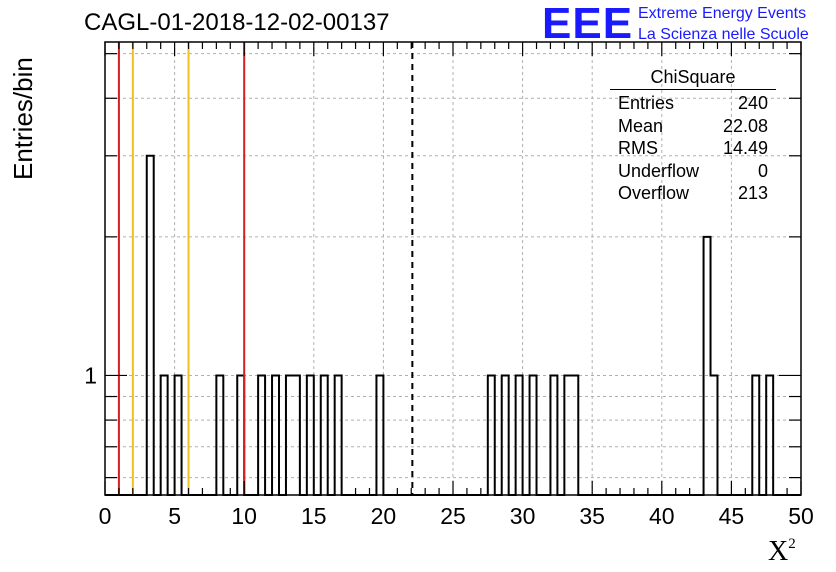  Describe the element at coordinates (523, 516) in the screenshot. I see `x-tick-label: 30` at that location.